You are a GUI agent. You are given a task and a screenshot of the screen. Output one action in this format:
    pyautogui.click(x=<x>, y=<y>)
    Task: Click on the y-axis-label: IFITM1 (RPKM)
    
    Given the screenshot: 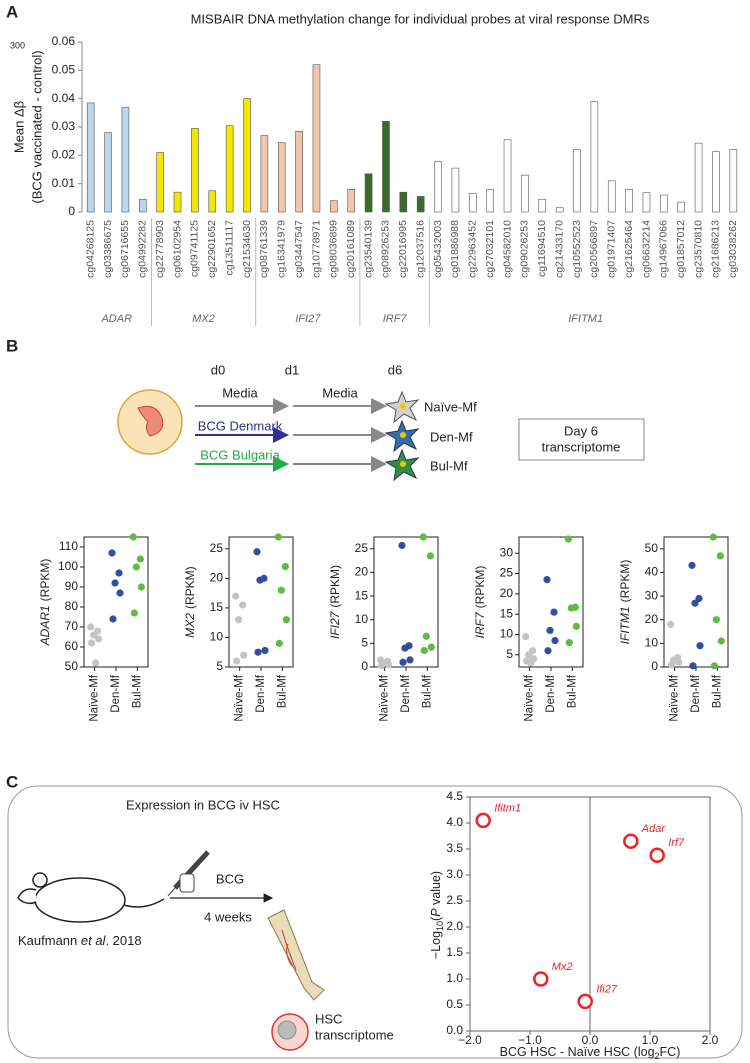 What is the action you would take?
    pyautogui.click(x=625, y=602)
    